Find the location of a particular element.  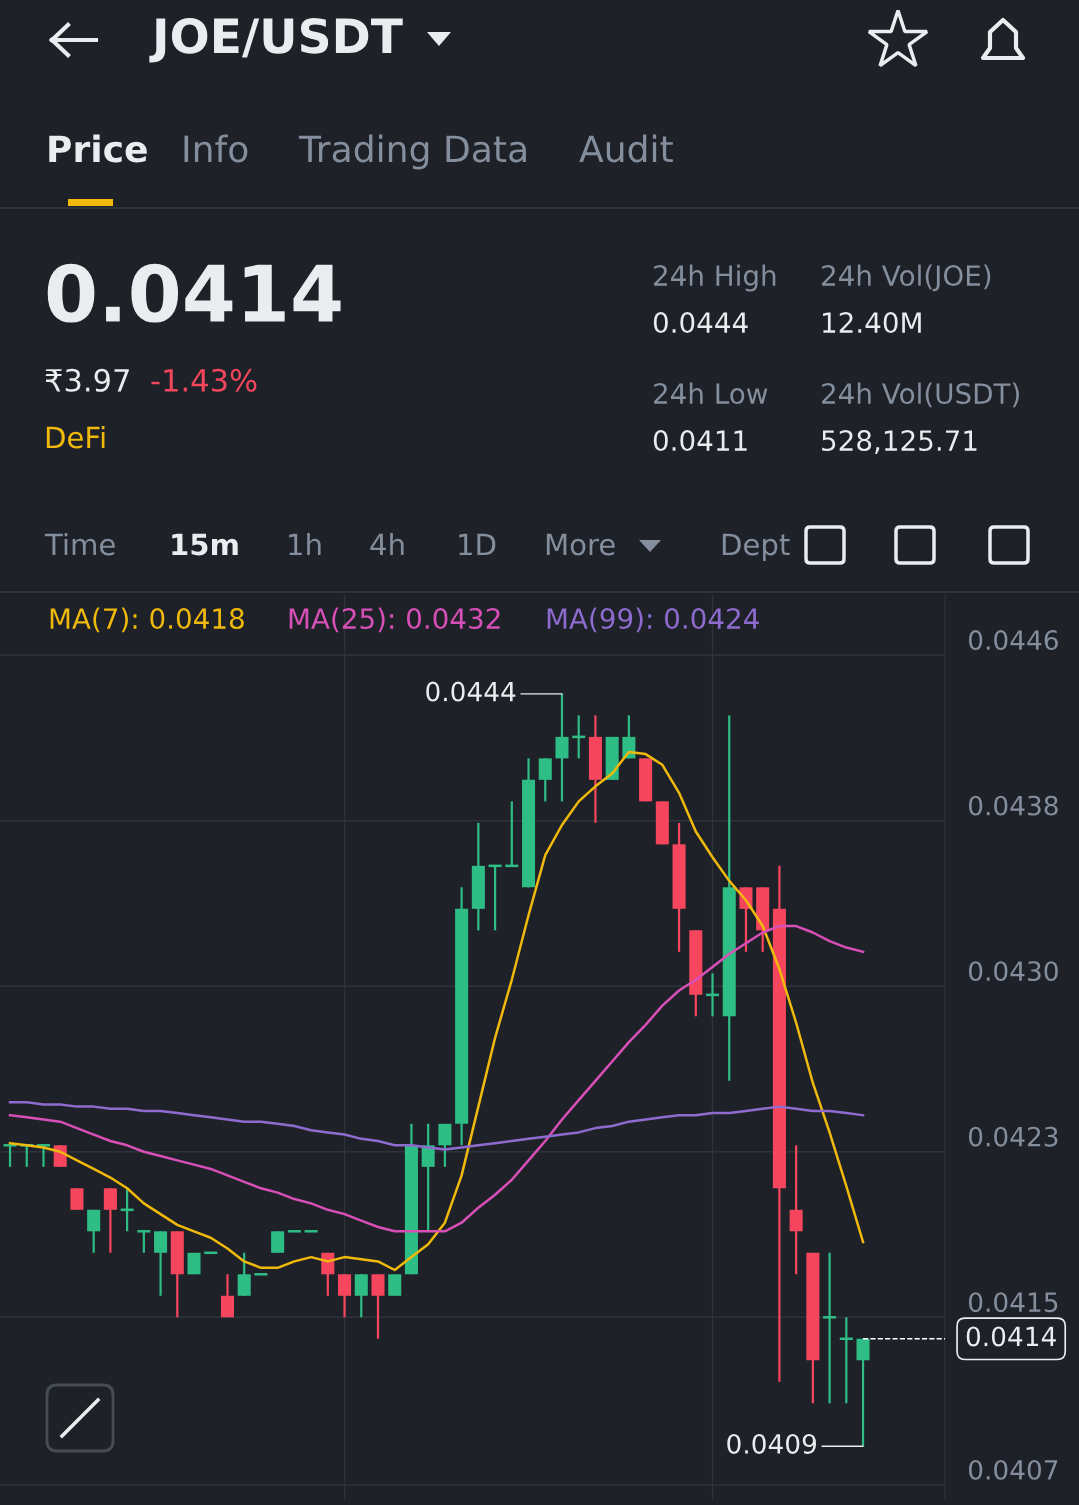

annotation: 0.0444 is located at coordinates (471, 691).